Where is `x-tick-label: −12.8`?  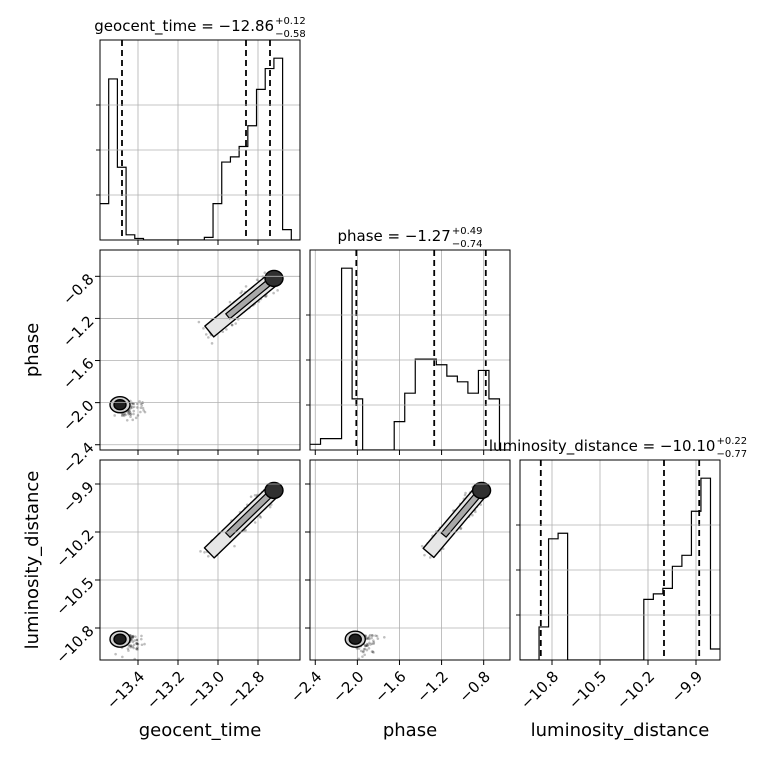 x-tick-label: −12.8 is located at coordinates (245, 690).